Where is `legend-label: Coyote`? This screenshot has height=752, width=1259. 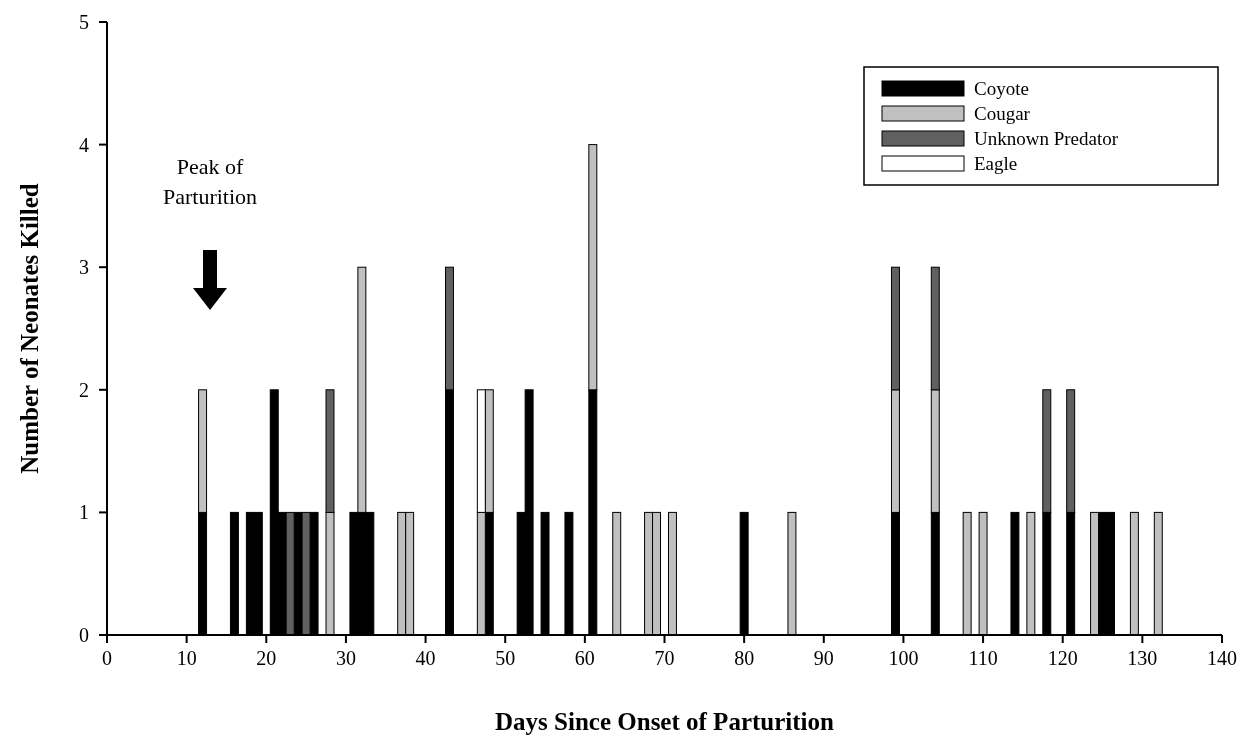
legend-label: Coyote is located at coordinates (1001, 88).